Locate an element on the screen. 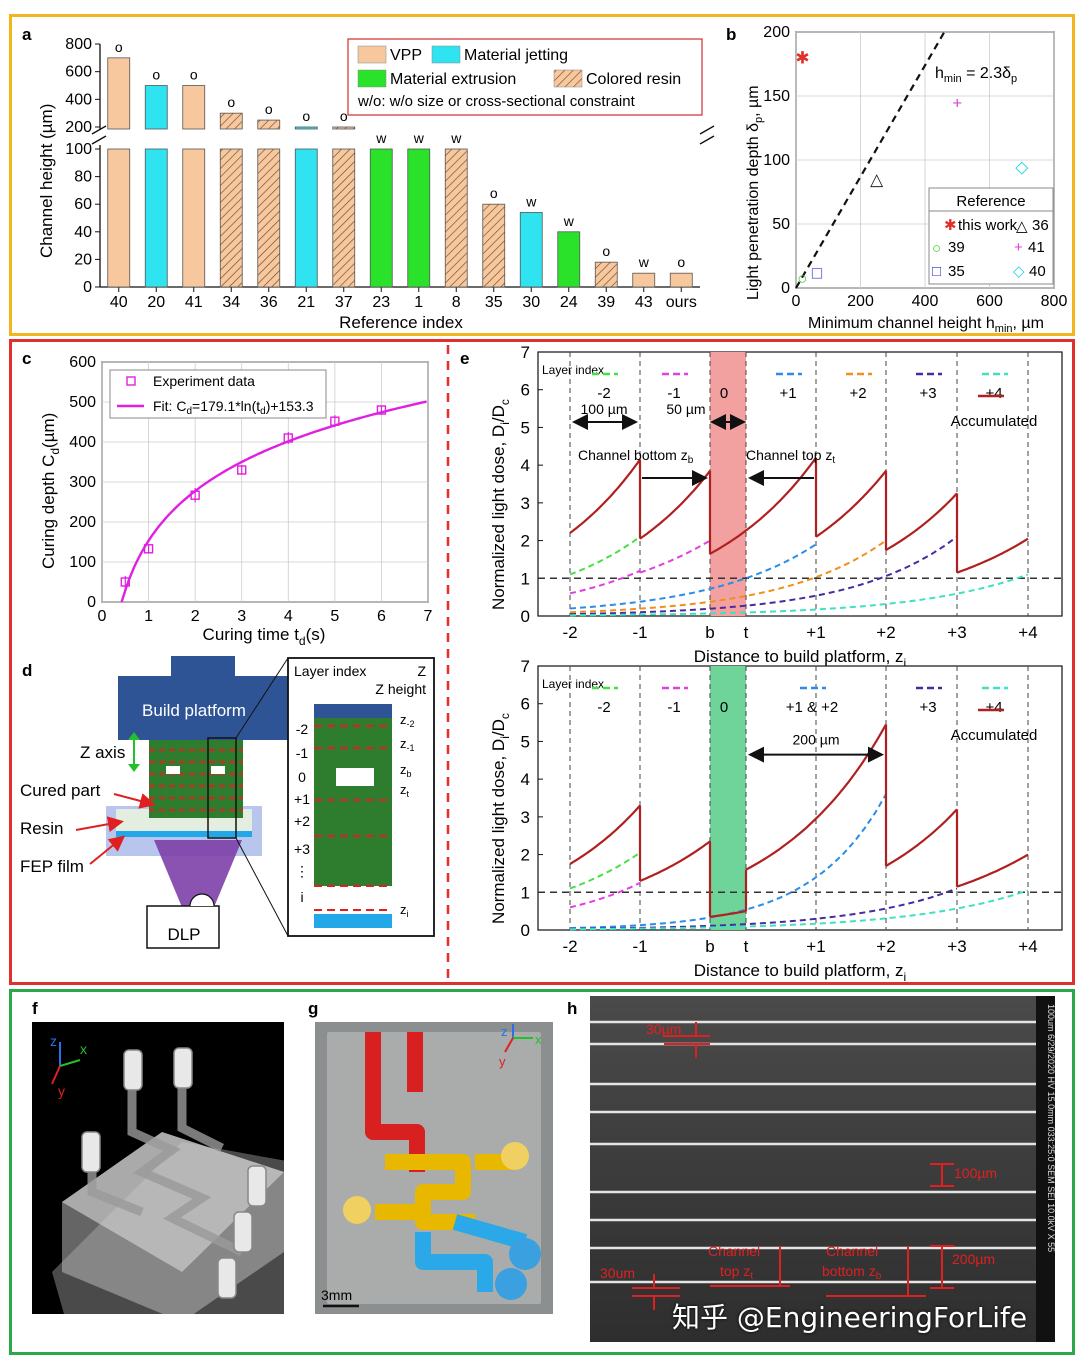 Image resolution: width=1080 pixels, height=1364 pixels. e-legend-layer: +3 is located at coordinates (927, 393).